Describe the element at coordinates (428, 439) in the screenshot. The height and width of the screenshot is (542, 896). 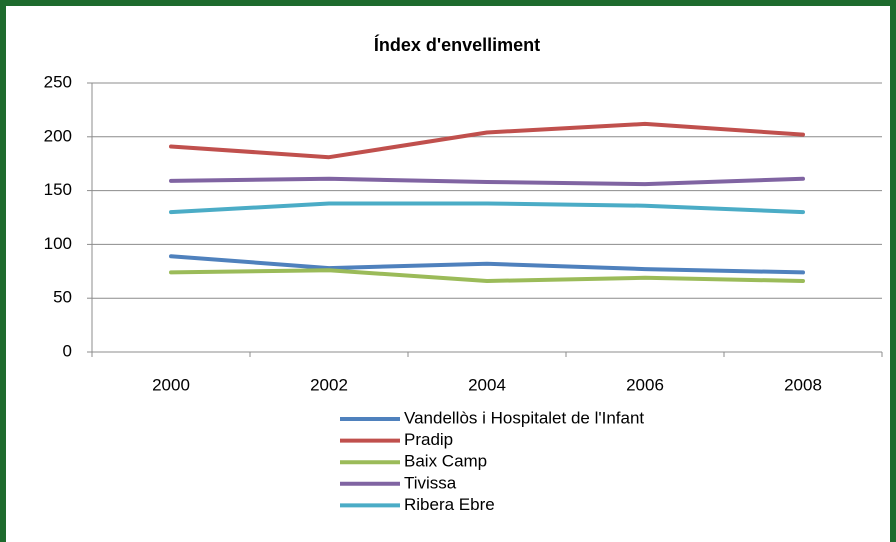
I see `legend-label: Pradip` at that location.